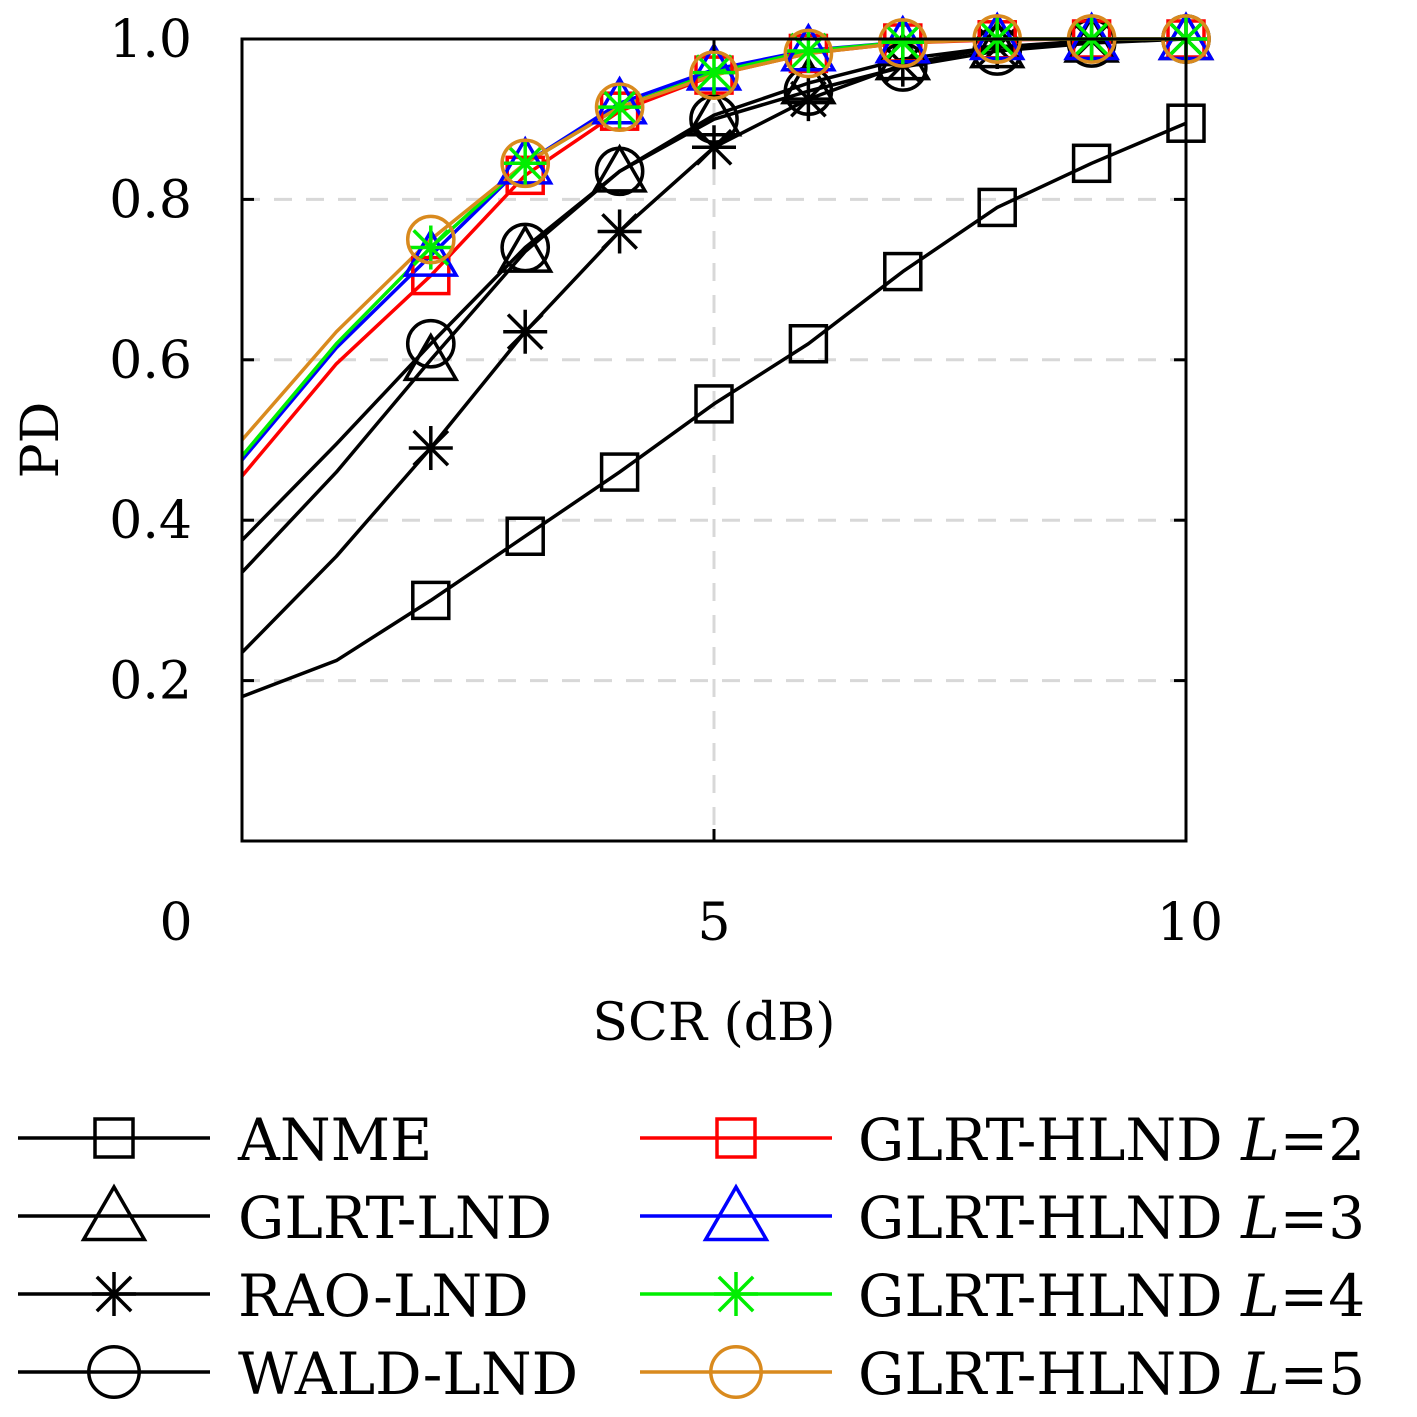 The height and width of the screenshot is (1417, 1417). Describe the element at coordinates (408, 1374) in the screenshot. I see `legend-label: WALD-LND` at that location.